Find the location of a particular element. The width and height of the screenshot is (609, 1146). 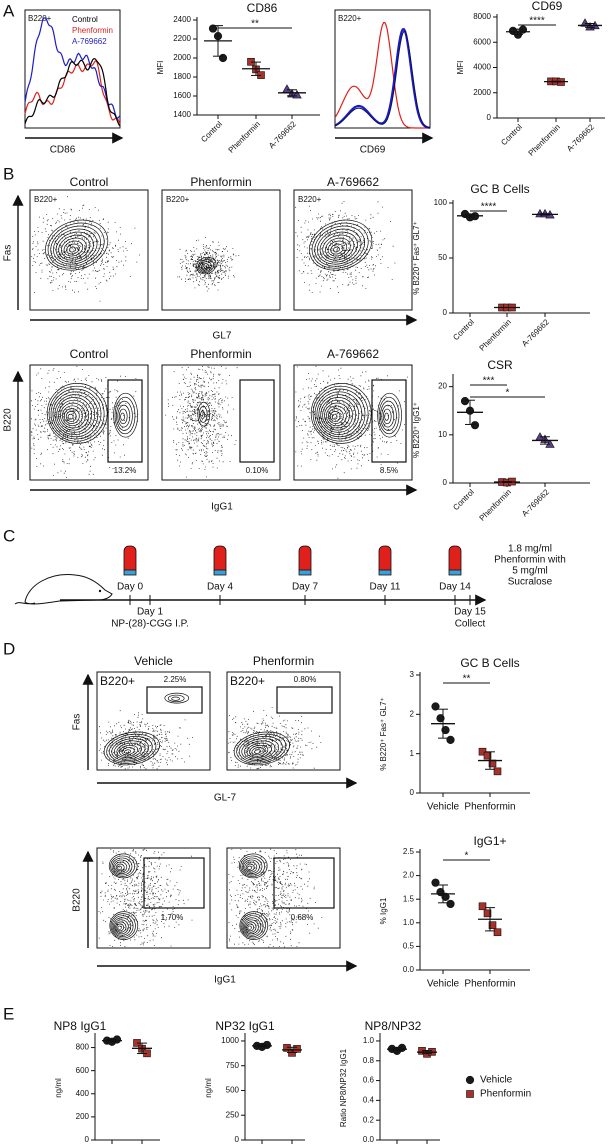

significance-label: **** is located at coordinates (537, 21).